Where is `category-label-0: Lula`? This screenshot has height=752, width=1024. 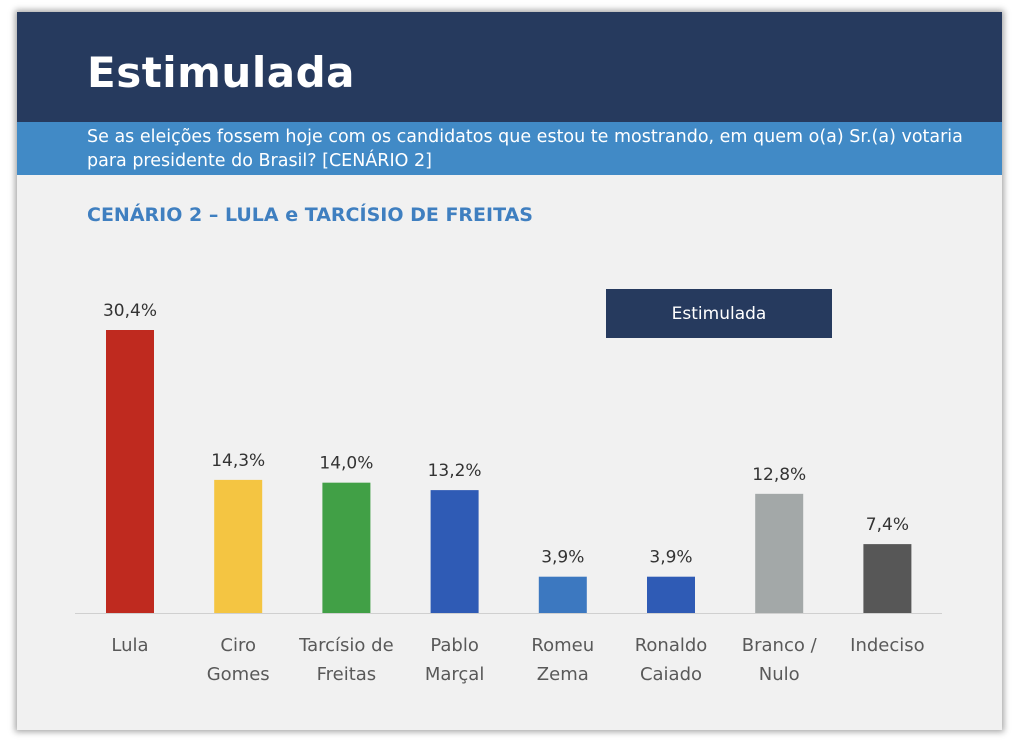
category-label-0: Lula is located at coordinates (129, 645).